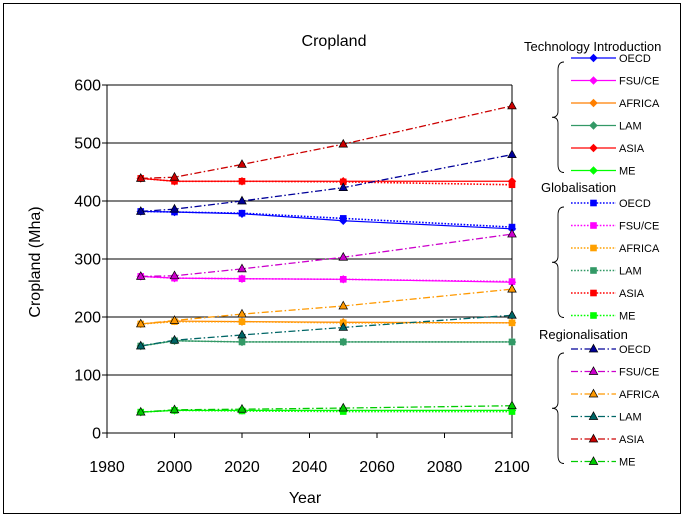 The image size is (683, 517). Describe the element at coordinates (87, 86) in the screenshot. I see `y-tick-label: 600` at that location.